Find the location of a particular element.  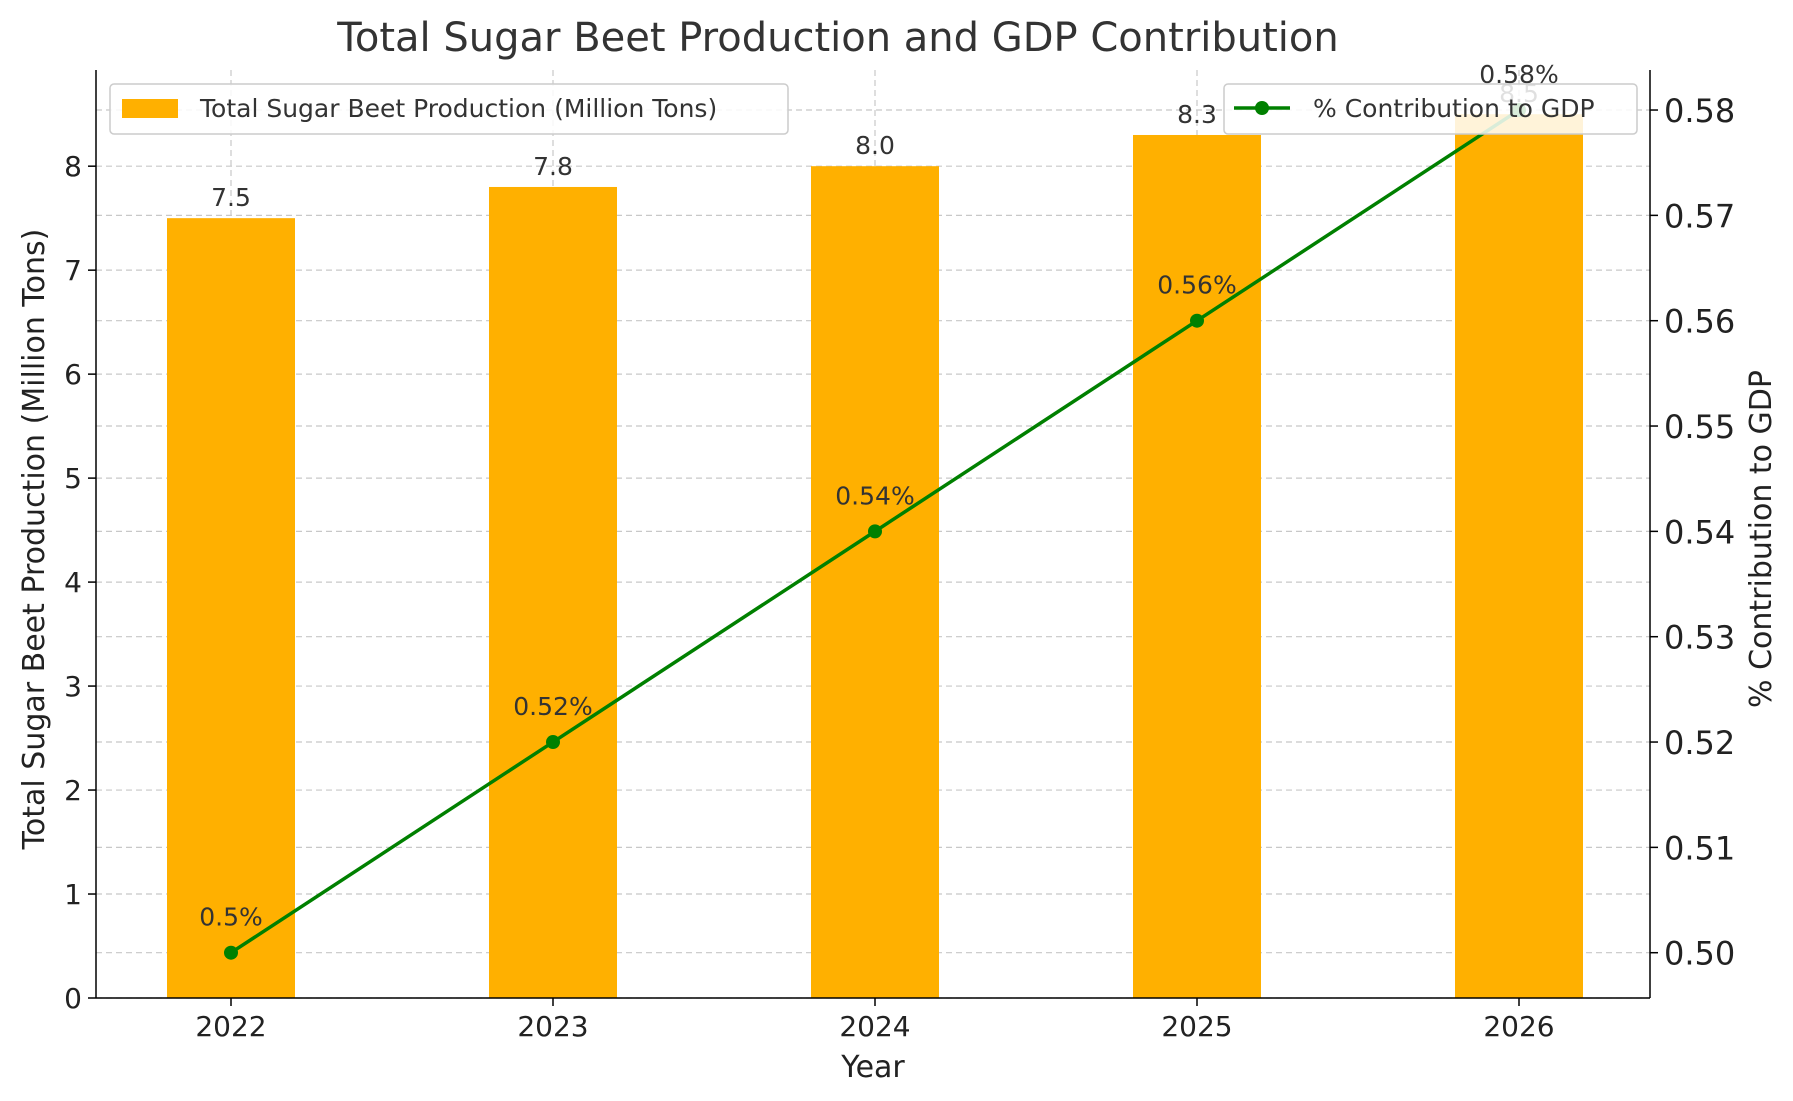

x-tick-label: 2023 is located at coordinates (552, 1026).